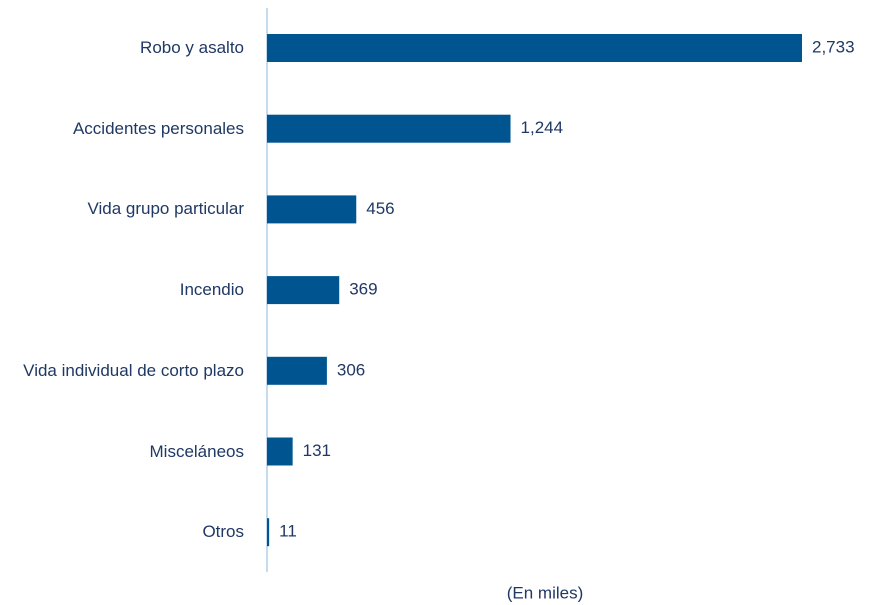  What do you see at coordinates (363, 289) in the screenshot?
I see `value-label: 369` at bounding box center [363, 289].